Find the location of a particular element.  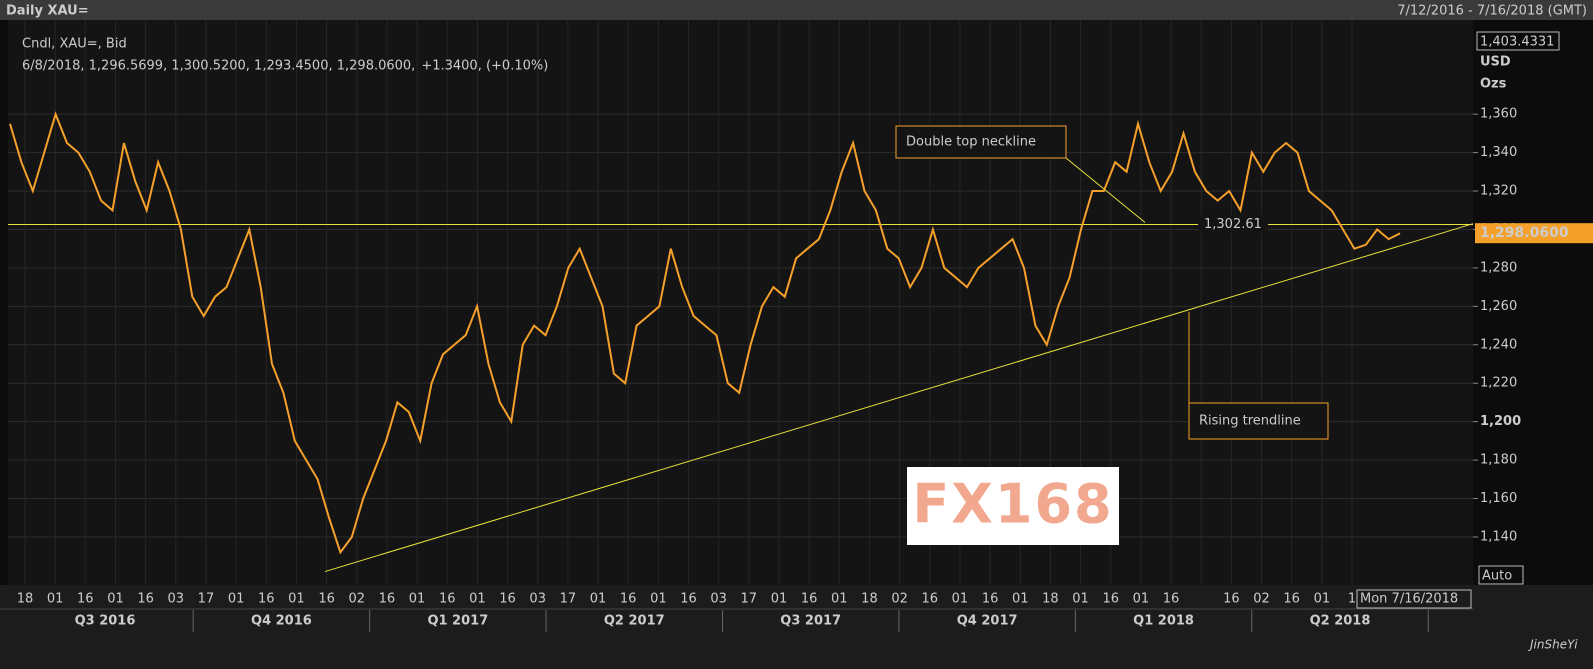

y-axis-area is located at coordinates (1533, 302).